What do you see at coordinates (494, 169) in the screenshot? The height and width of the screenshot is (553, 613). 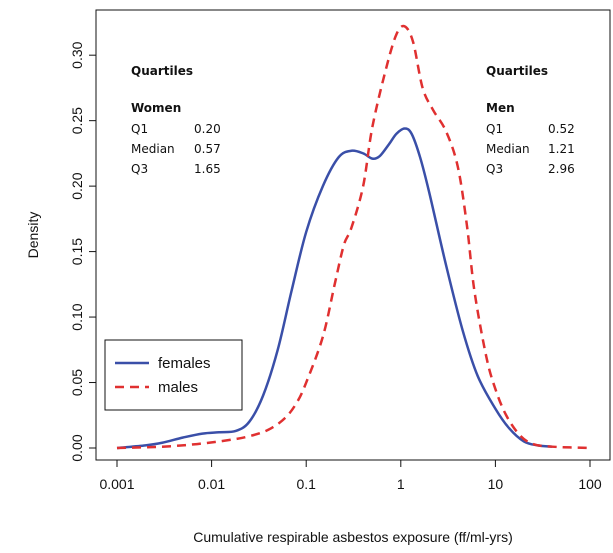 I see `men-q3-label: Q3` at bounding box center [494, 169].